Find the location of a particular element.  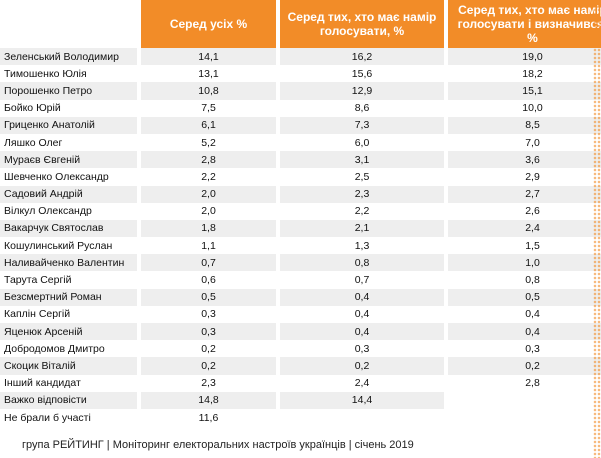

percent-cell: 15,6 is located at coordinates (362, 73).